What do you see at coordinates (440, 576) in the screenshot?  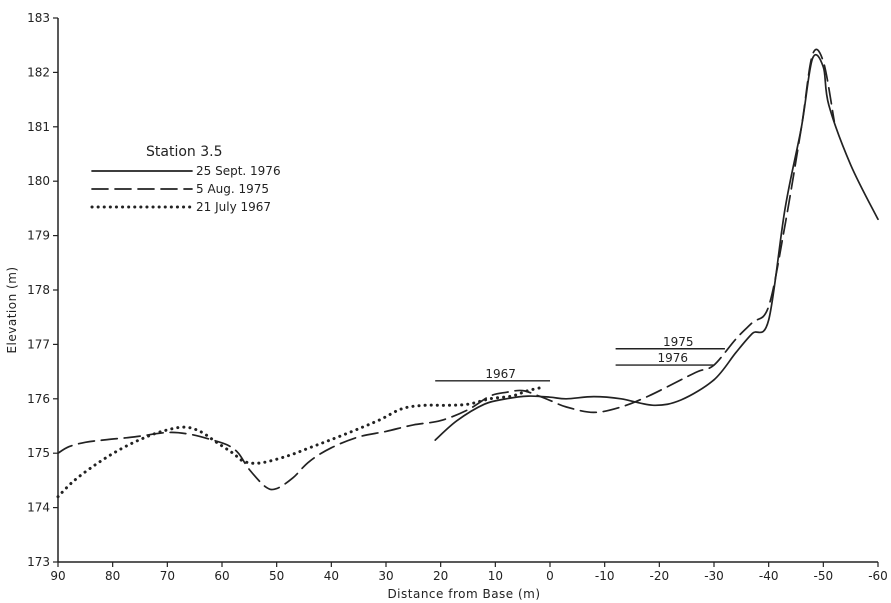 I see `x-tick-label: 20` at bounding box center [440, 576].